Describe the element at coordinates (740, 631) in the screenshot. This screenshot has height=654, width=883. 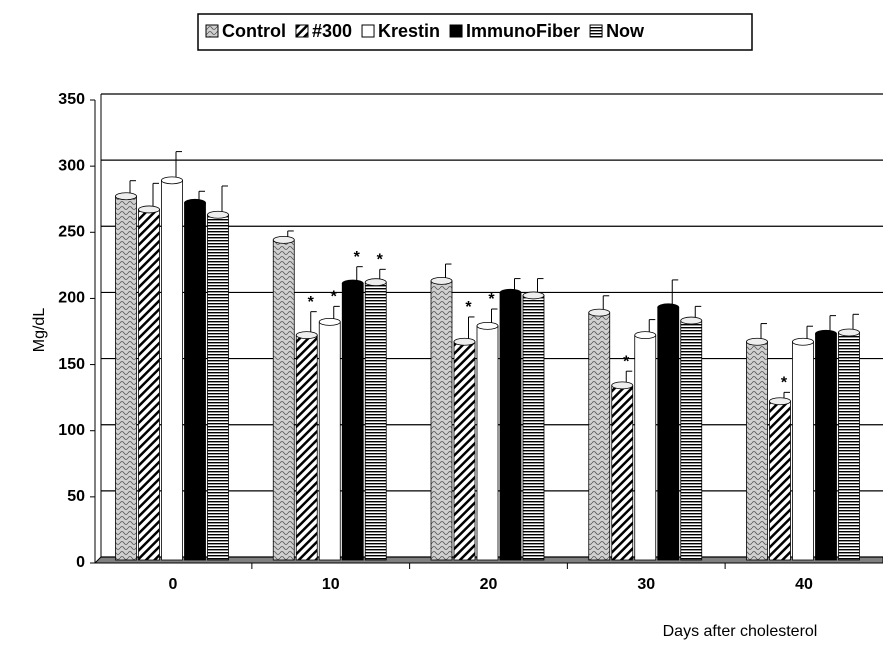
I see `x-axis-label: Days after cholesterol` at that location.